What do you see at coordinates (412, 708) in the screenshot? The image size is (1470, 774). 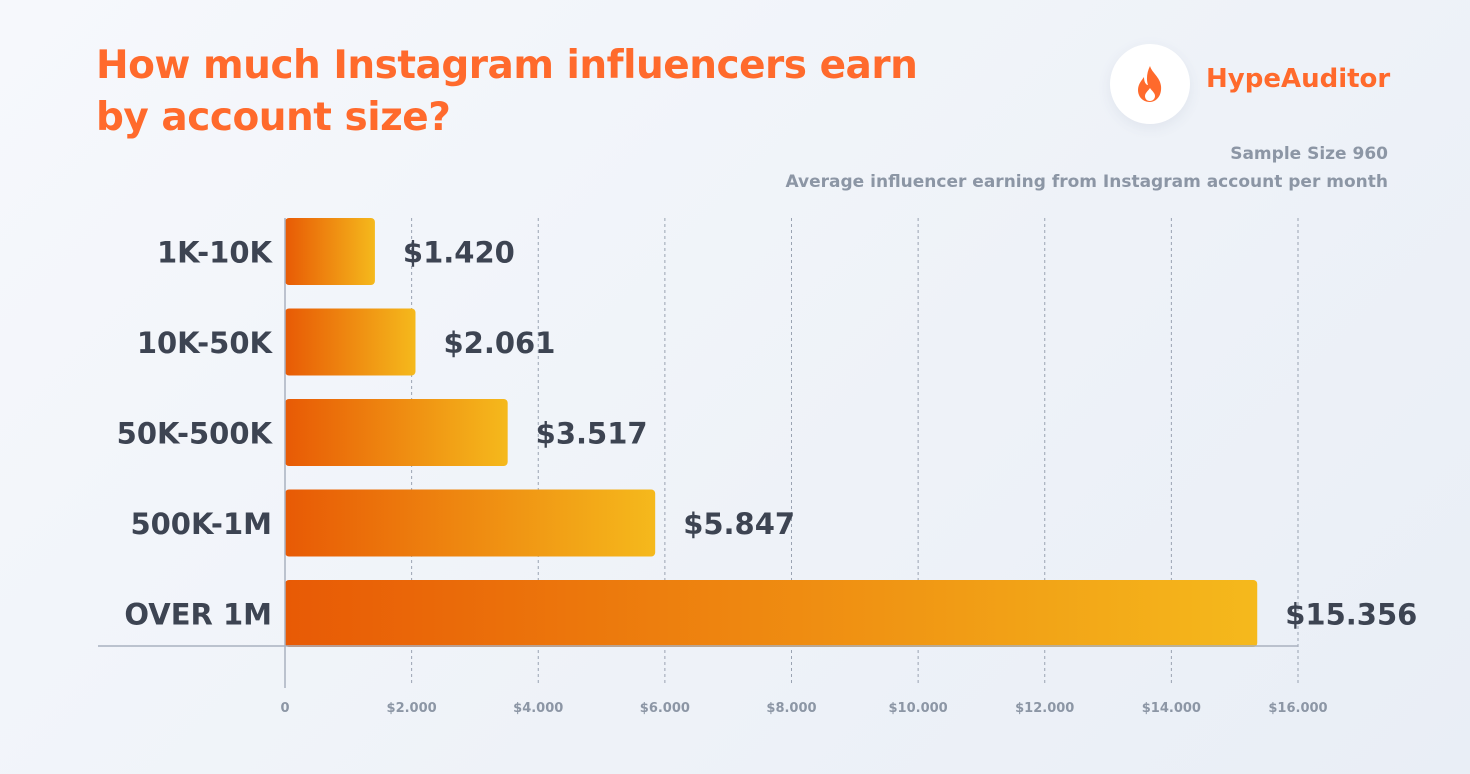 I see `x-tick-label: $2.000` at bounding box center [412, 708].